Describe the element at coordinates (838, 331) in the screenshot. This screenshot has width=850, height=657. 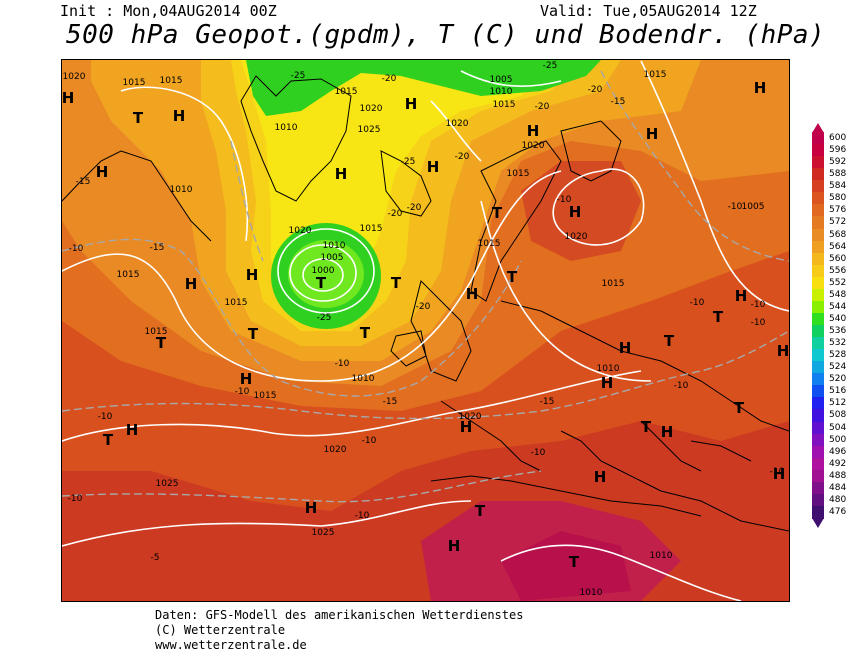
I see `legend-label: 536` at that location.